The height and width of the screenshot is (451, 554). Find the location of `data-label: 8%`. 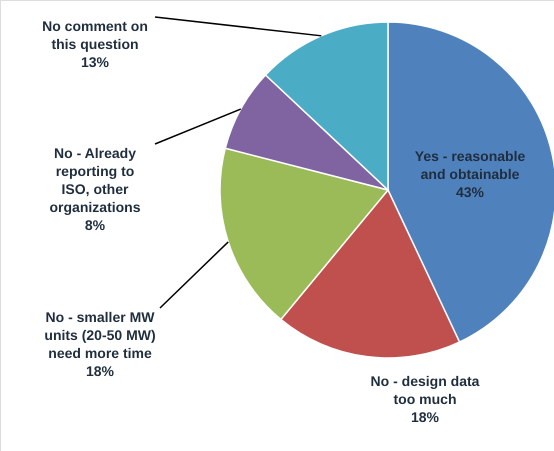

data-label: 8% is located at coordinates (95, 225).